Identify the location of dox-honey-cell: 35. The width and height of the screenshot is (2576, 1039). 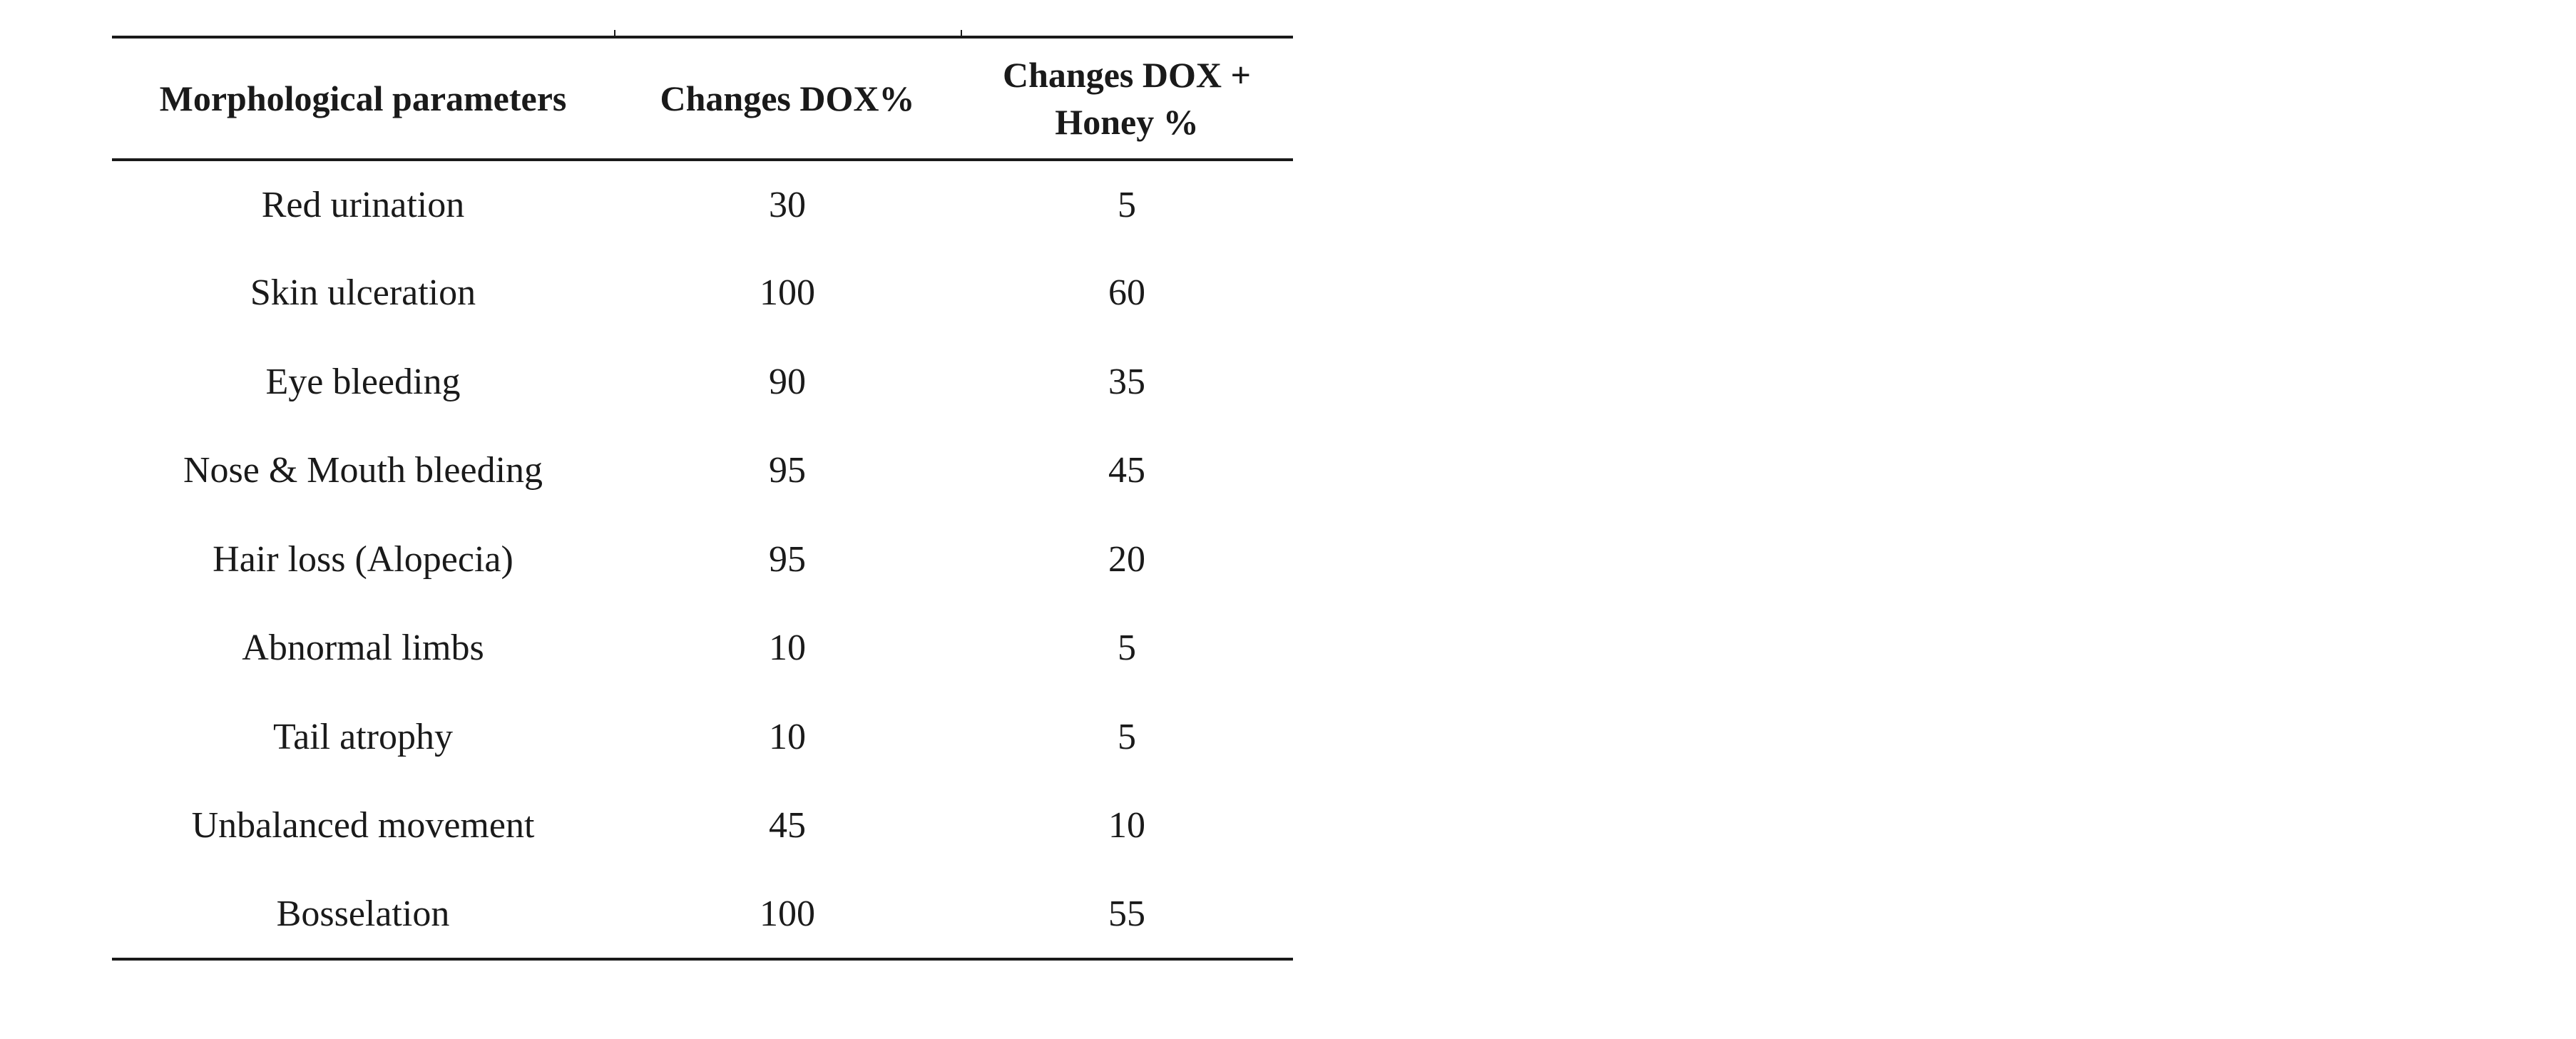
(1126, 381).